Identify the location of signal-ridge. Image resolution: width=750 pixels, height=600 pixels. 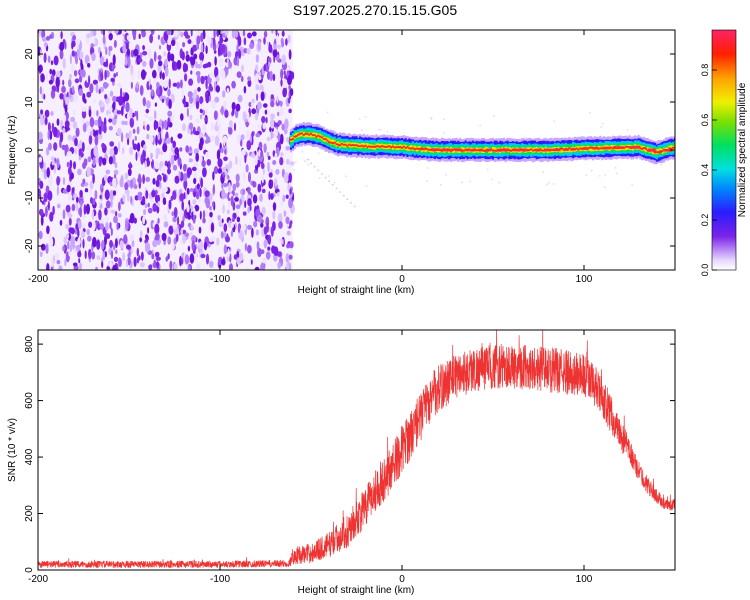
(482, 143).